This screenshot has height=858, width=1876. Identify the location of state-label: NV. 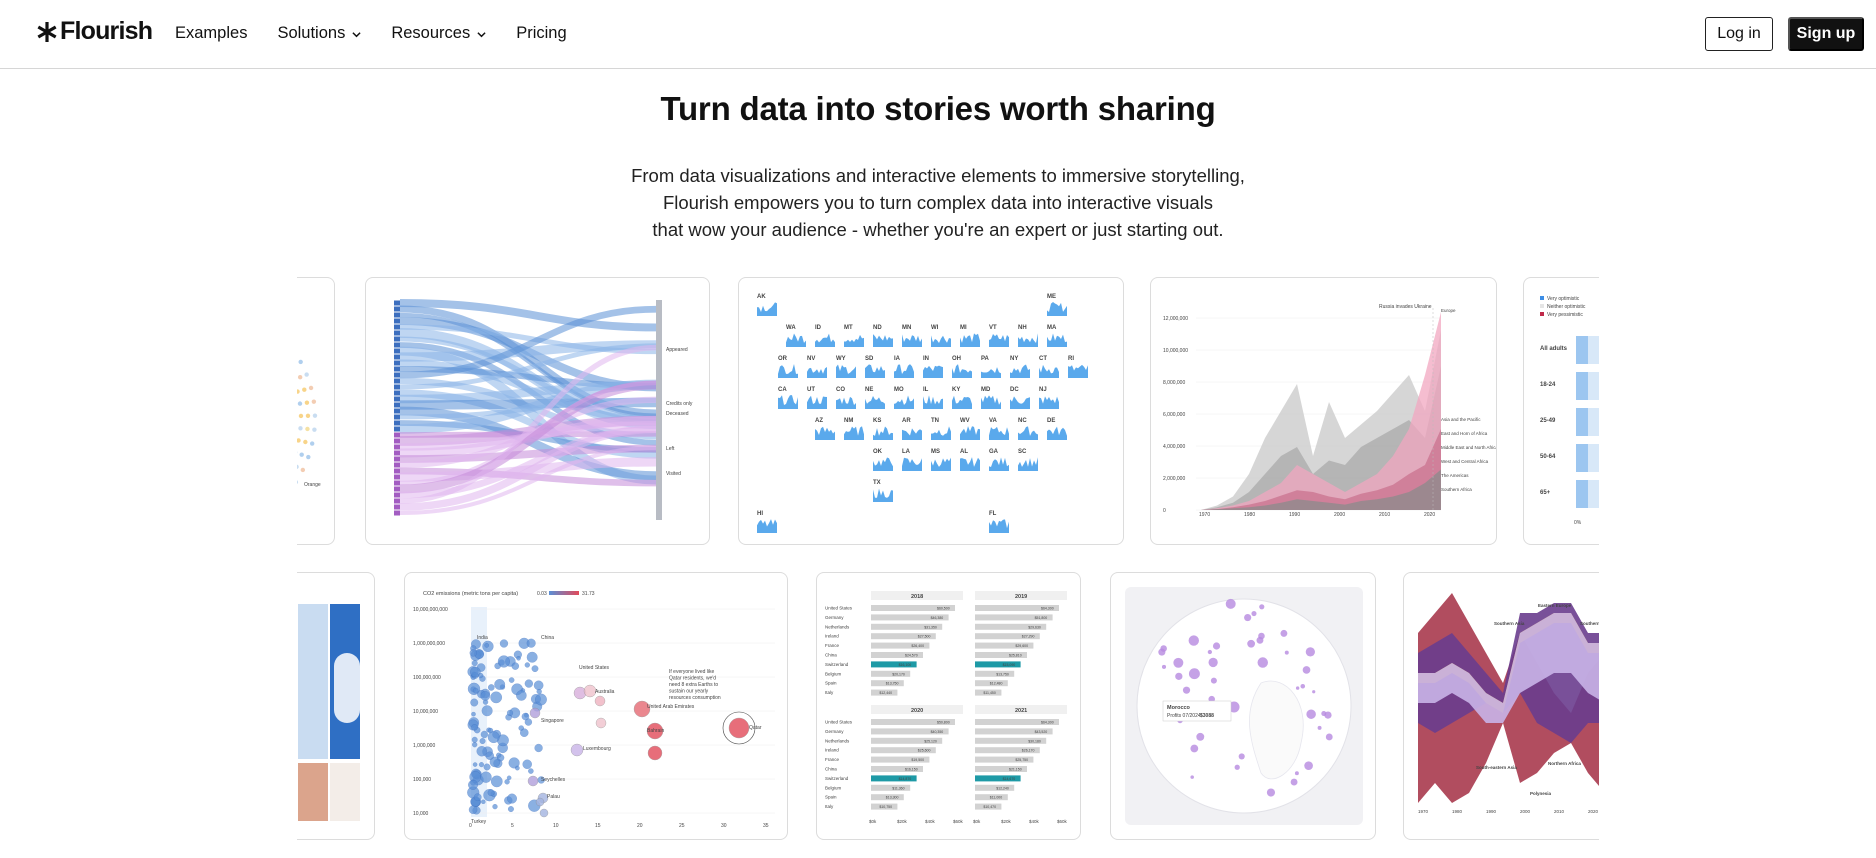
(811, 359).